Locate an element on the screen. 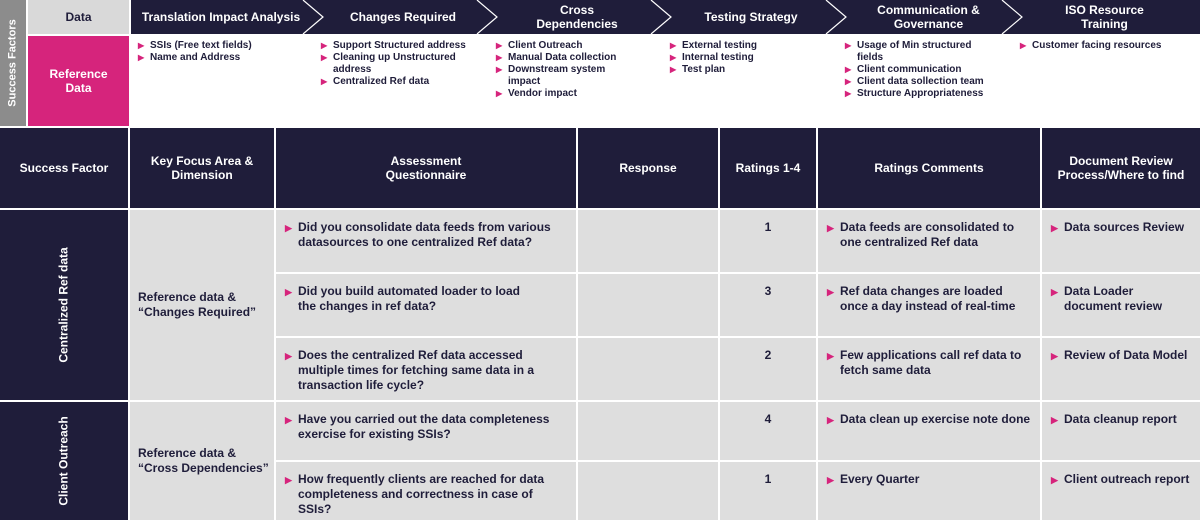  rating-cell: 3 is located at coordinates (768, 305).